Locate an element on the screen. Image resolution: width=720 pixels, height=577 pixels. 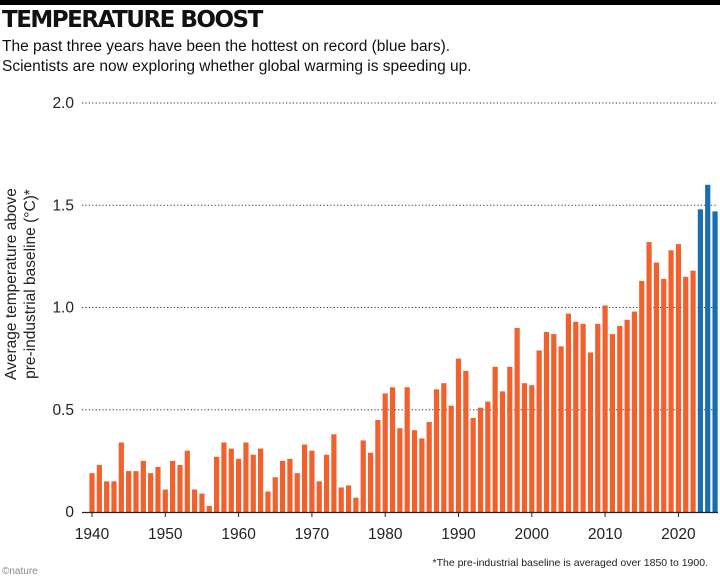
x-tick-label: 1950 is located at coordinates (165, 534).